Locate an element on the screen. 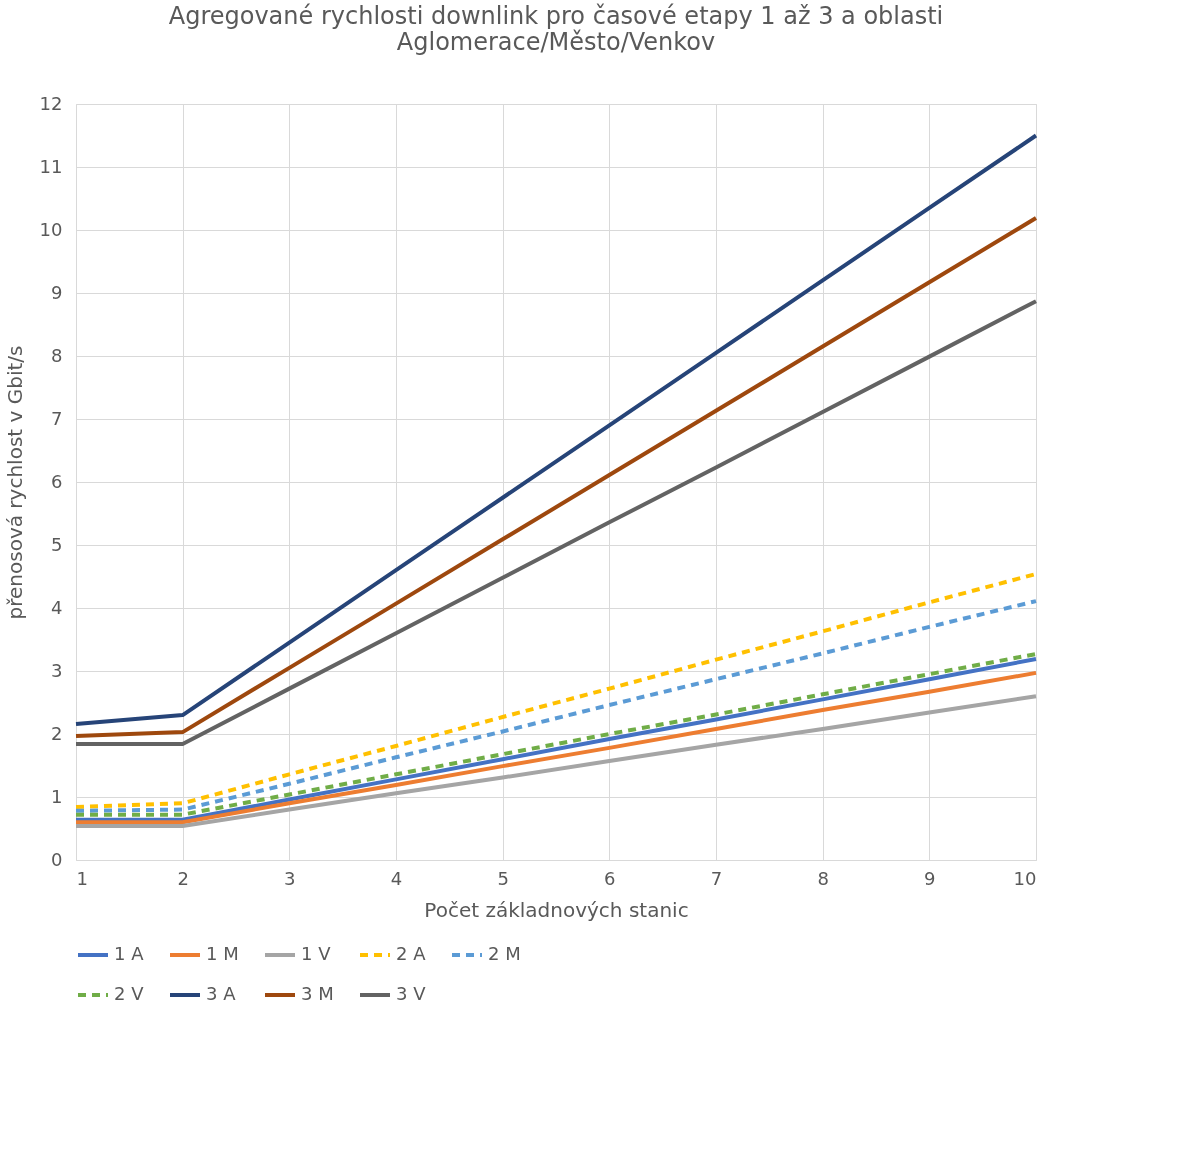 This screenshot has height=1150, width=1200. legend-label: 1 M is located at coordinates (222, 953).